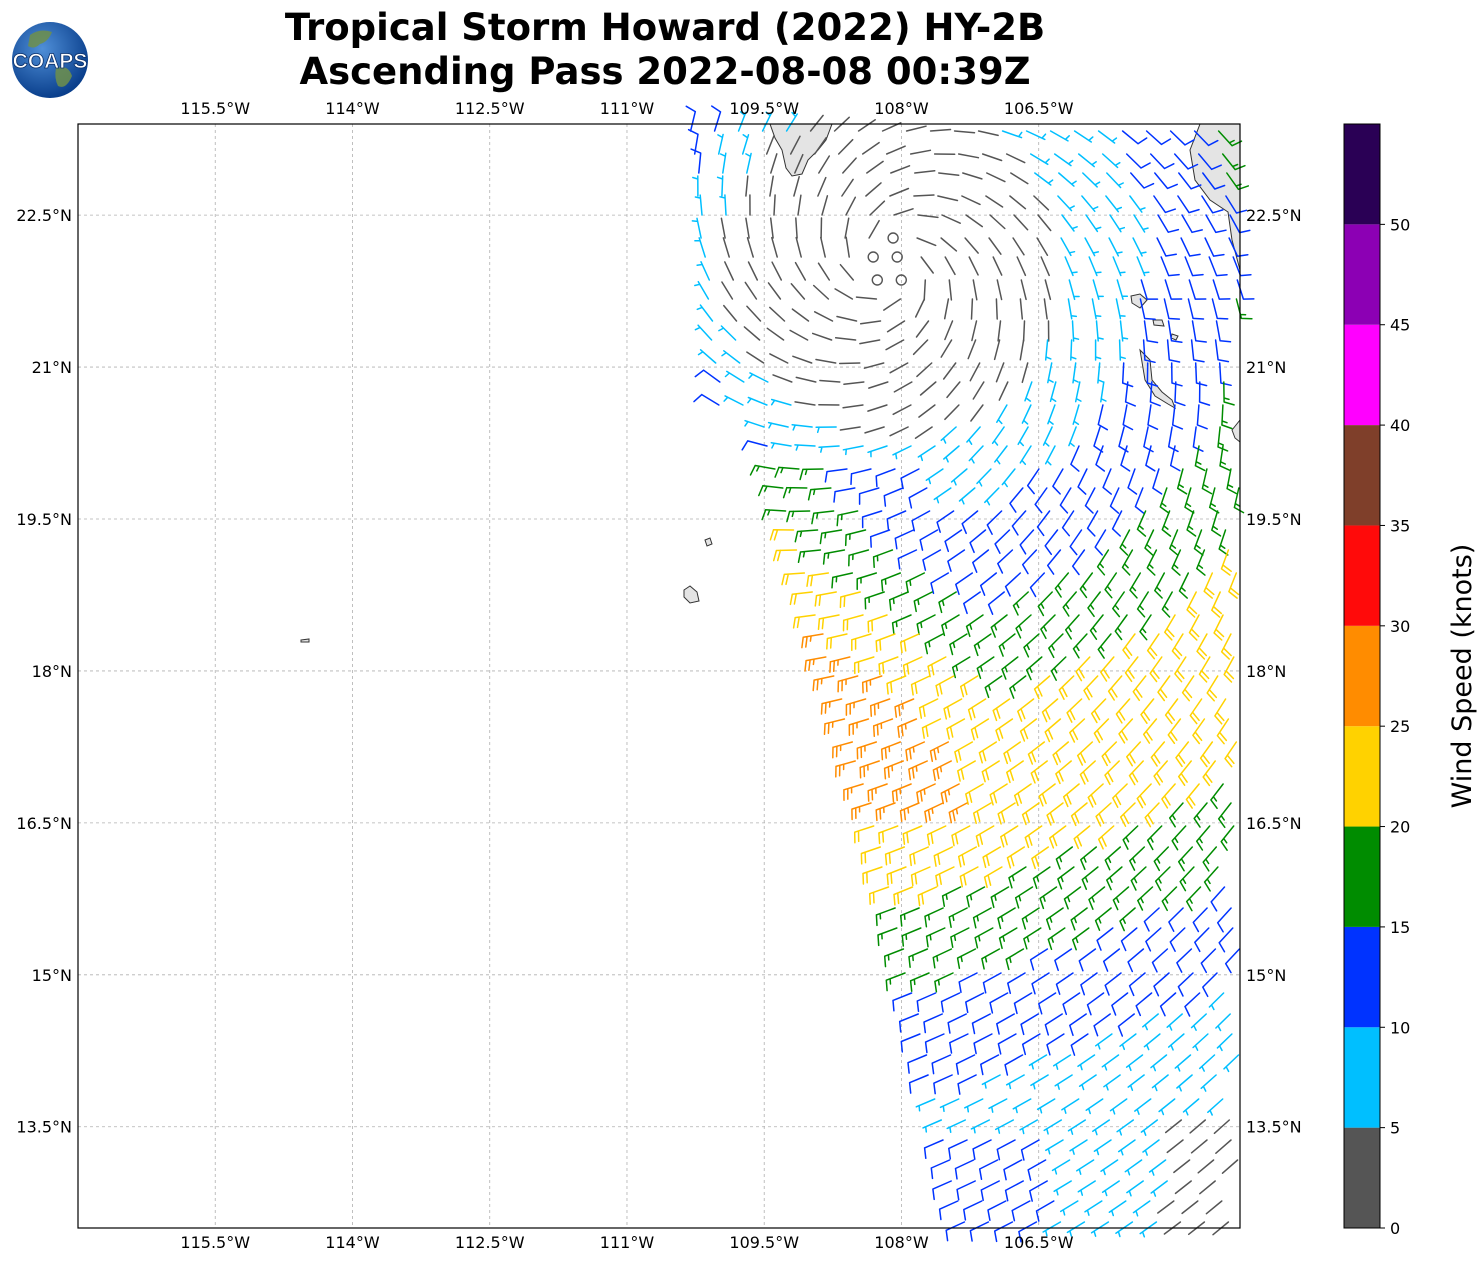 The height and width of the screenshot is (1264, 1481). Describe the element at coordinates (901, 1242) in the screenshot. I see `lon-tick-label-bottom: 108°W` at that location.